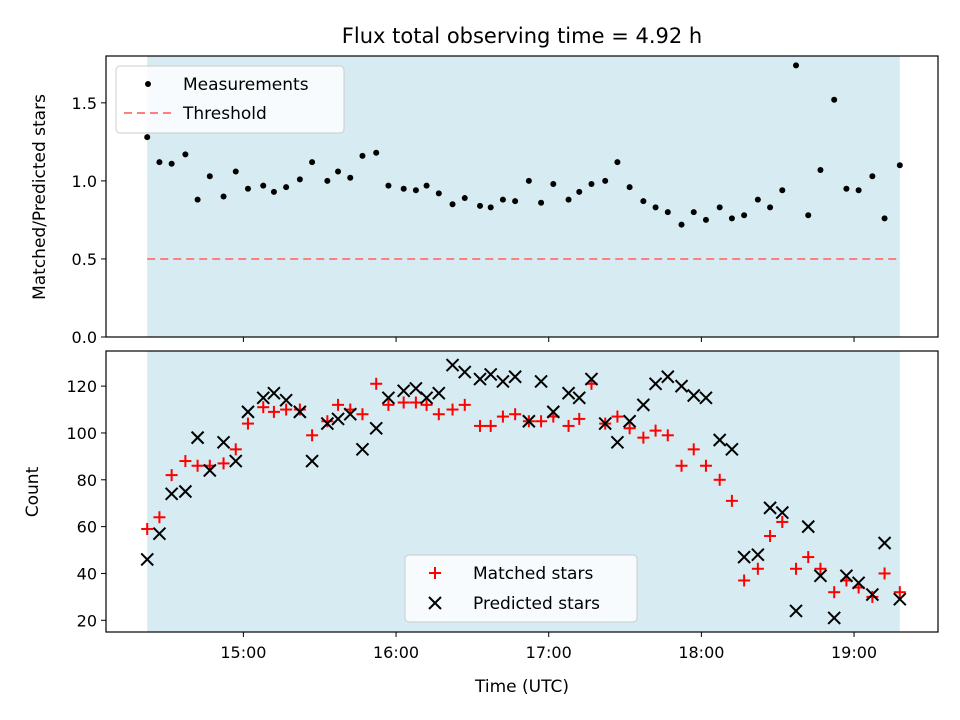 This screenshot has height=720, width=960. I want to click on legend-marker-measurements, so click(148, 84).